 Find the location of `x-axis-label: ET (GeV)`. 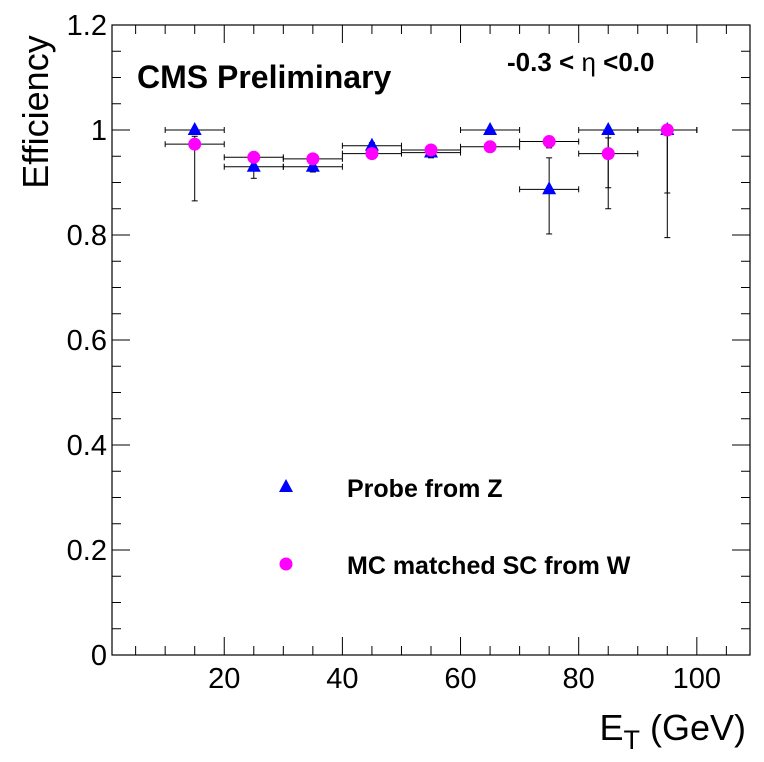

x-axis-label: ET (GeV) is located at coordinates (672, 731).